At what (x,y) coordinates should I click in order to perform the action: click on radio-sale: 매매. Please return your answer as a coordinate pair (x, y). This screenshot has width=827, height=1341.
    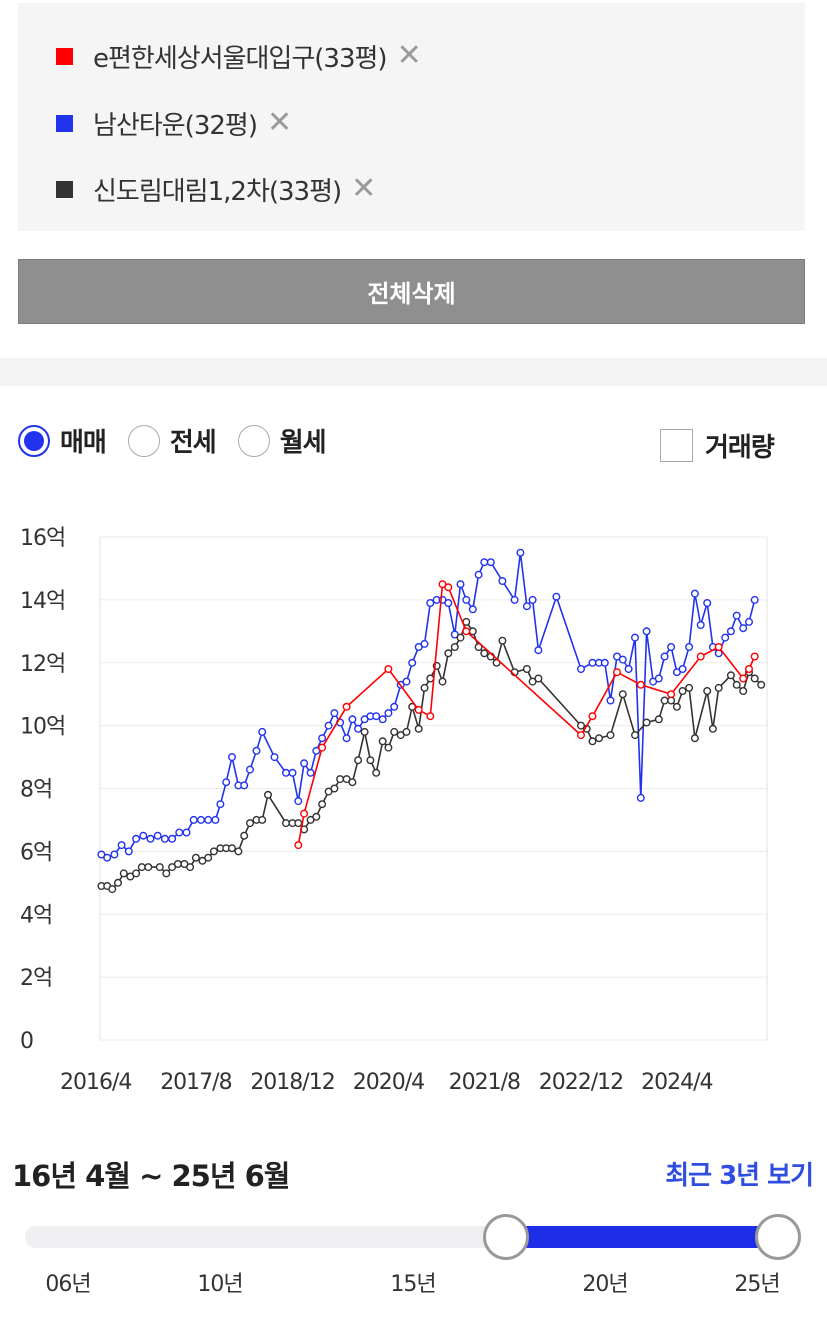
    Looking at the image, I should click on (62, 440).